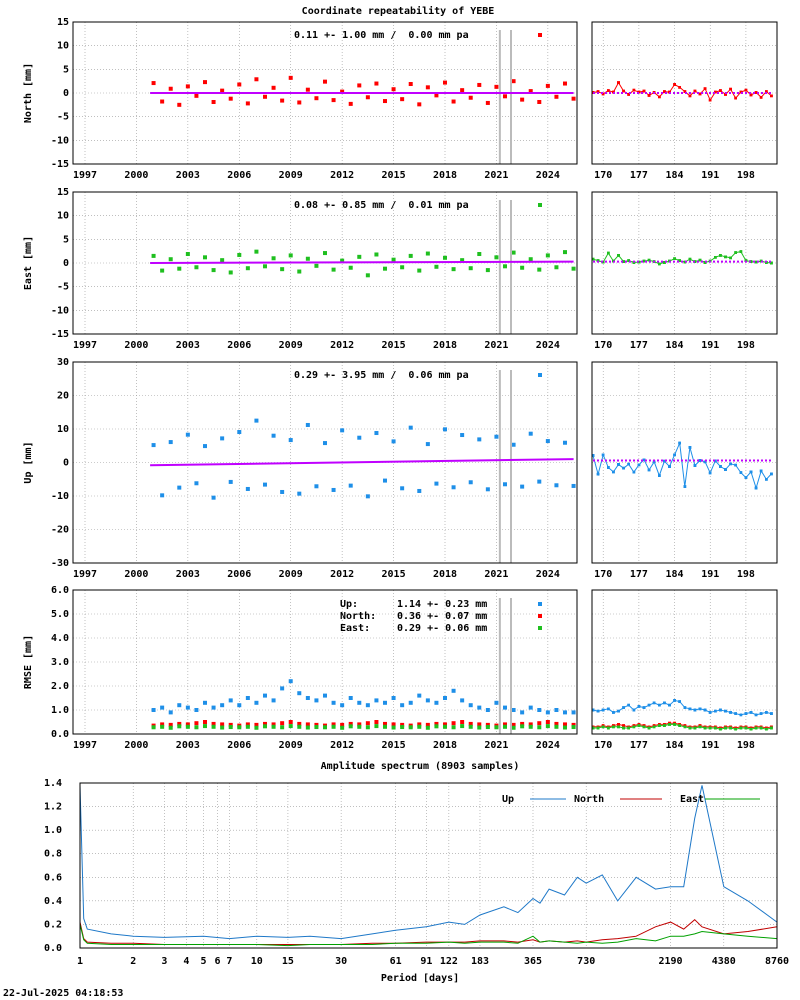 The image size is (800, 1000). I want to click on inset-x-tick-label: 184, so click(675, 175).